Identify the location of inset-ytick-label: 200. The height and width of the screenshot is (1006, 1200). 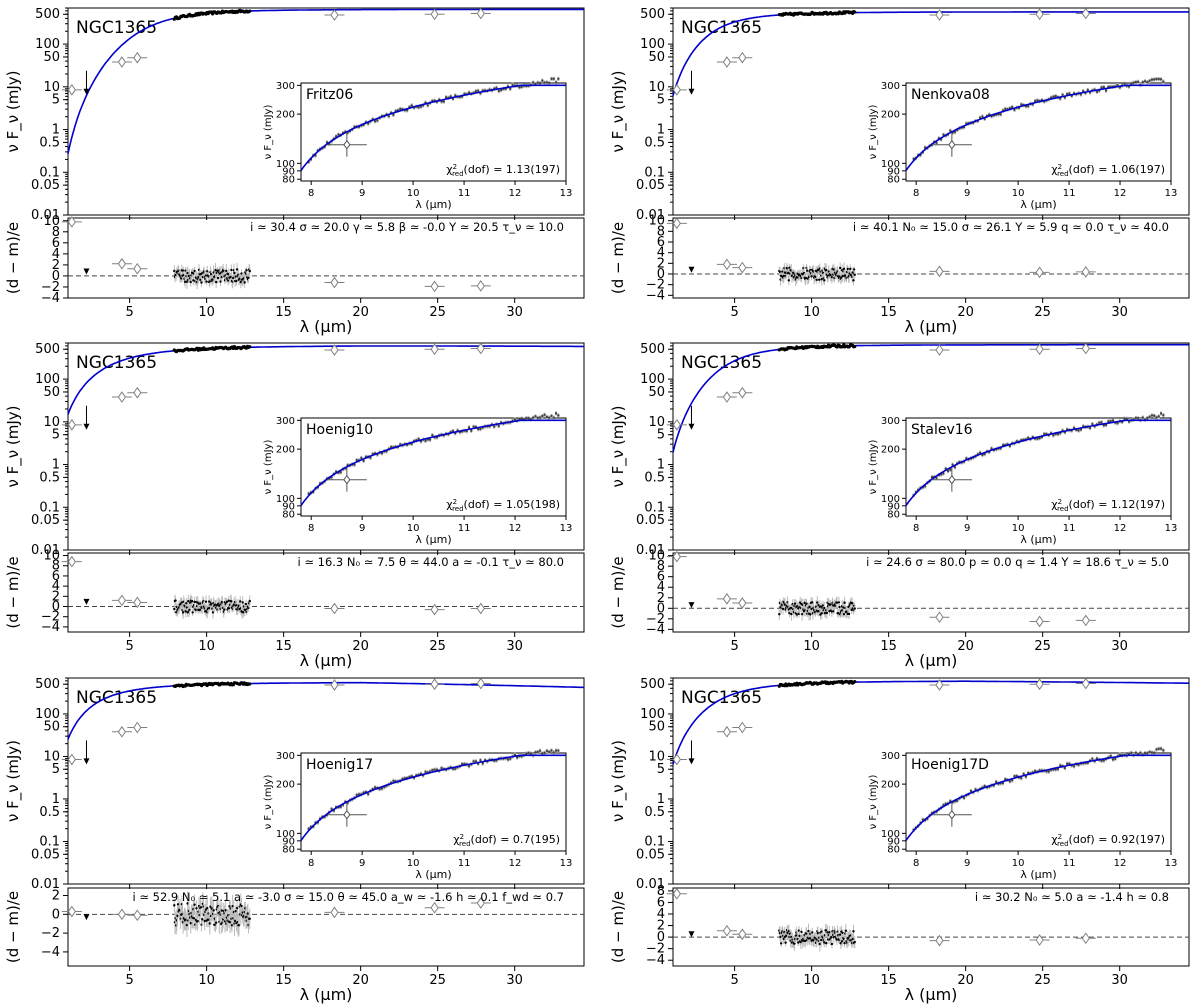
(285, 450).